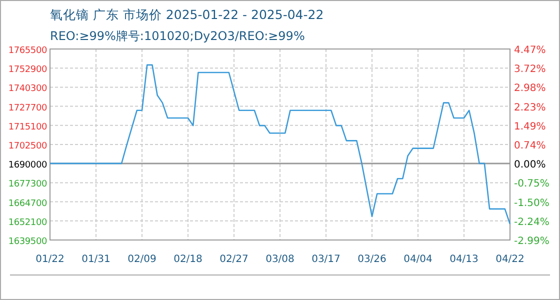  What do you see at coordinates (532, 184) in the screenshot?
I see `y2-tick-label: -0.75%` at bounding box center [532, 184].